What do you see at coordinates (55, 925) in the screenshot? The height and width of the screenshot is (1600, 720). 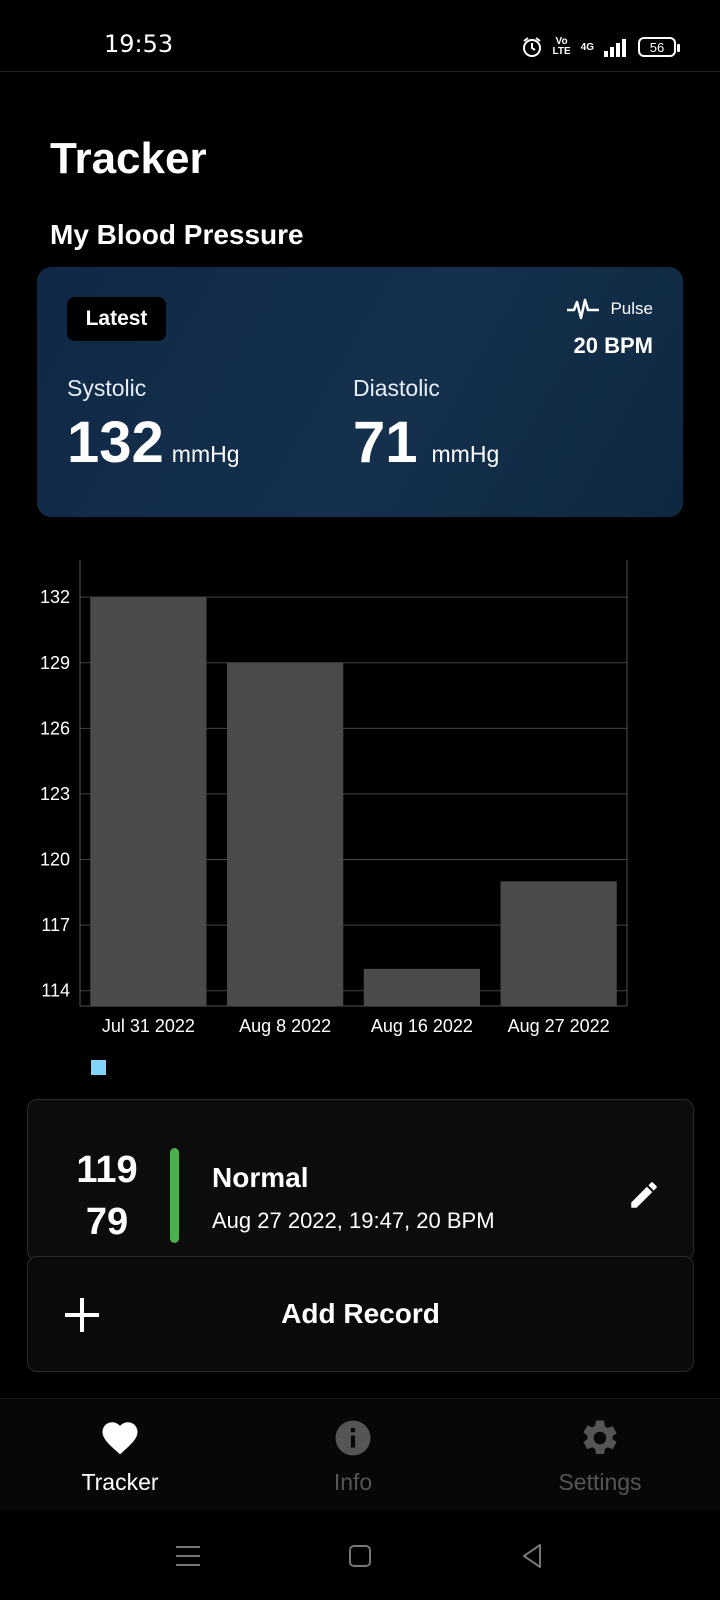 I see `y-tick-label: 117` at bounding box center [55, 925].